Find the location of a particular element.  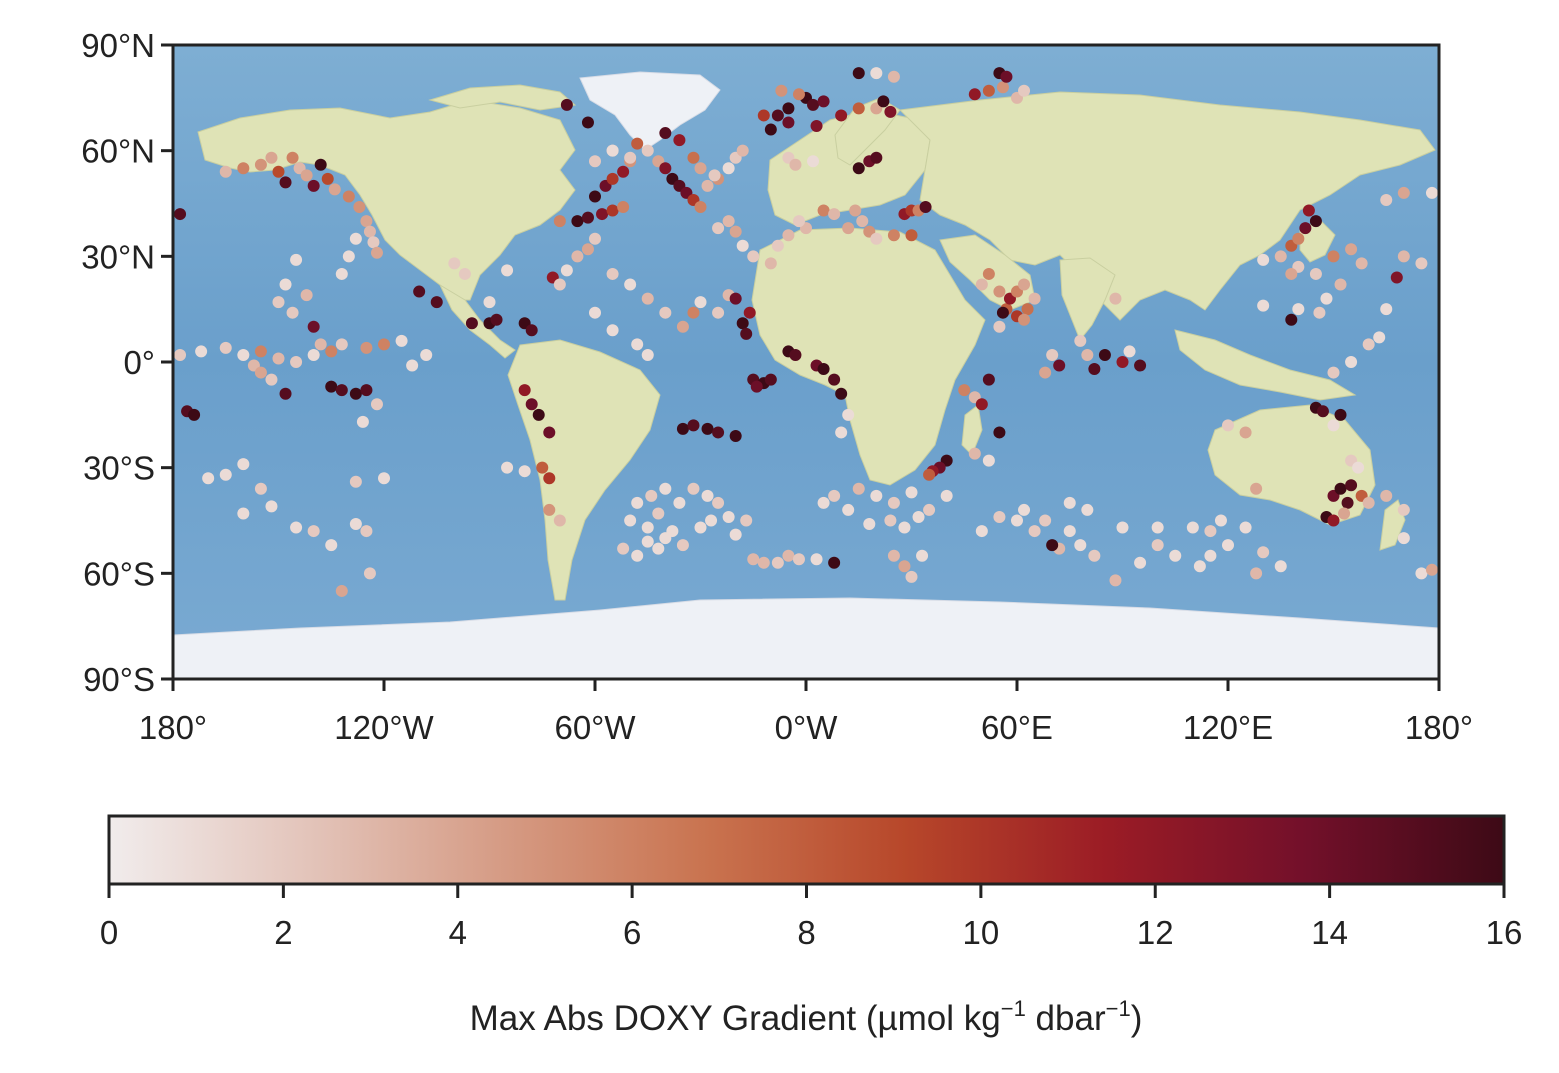

lon-tick-label: 120°W is located at coordinates (384, 727).